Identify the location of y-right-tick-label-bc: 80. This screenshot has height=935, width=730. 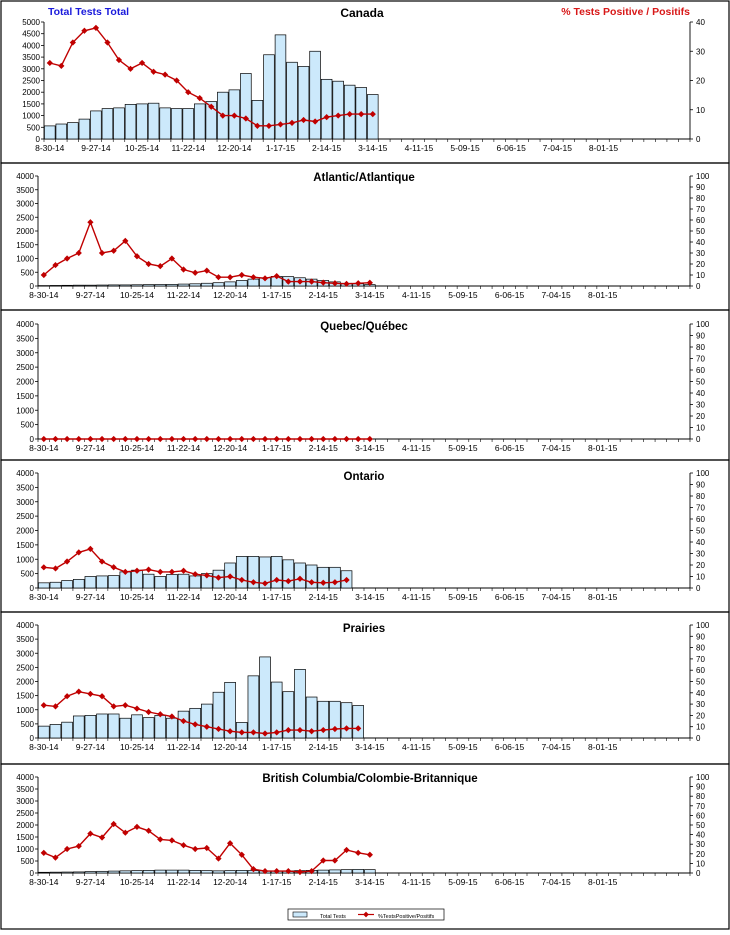
(700, 796).